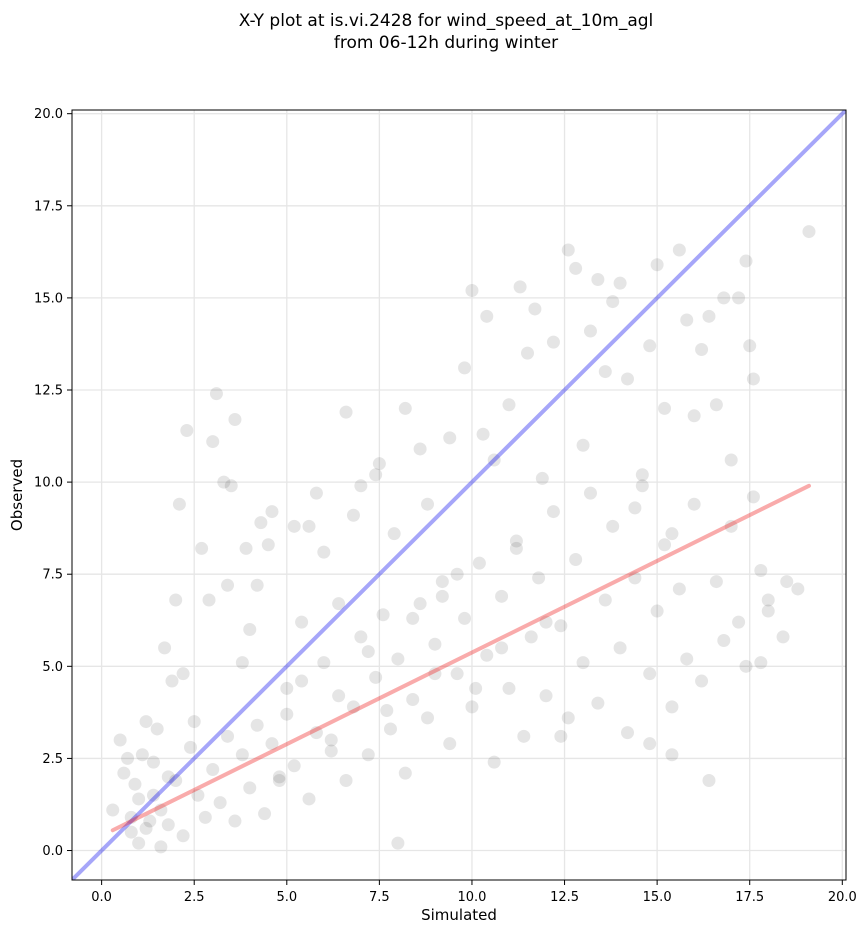  I want to click on y-tick-label: 7.5, so click(52, 575).